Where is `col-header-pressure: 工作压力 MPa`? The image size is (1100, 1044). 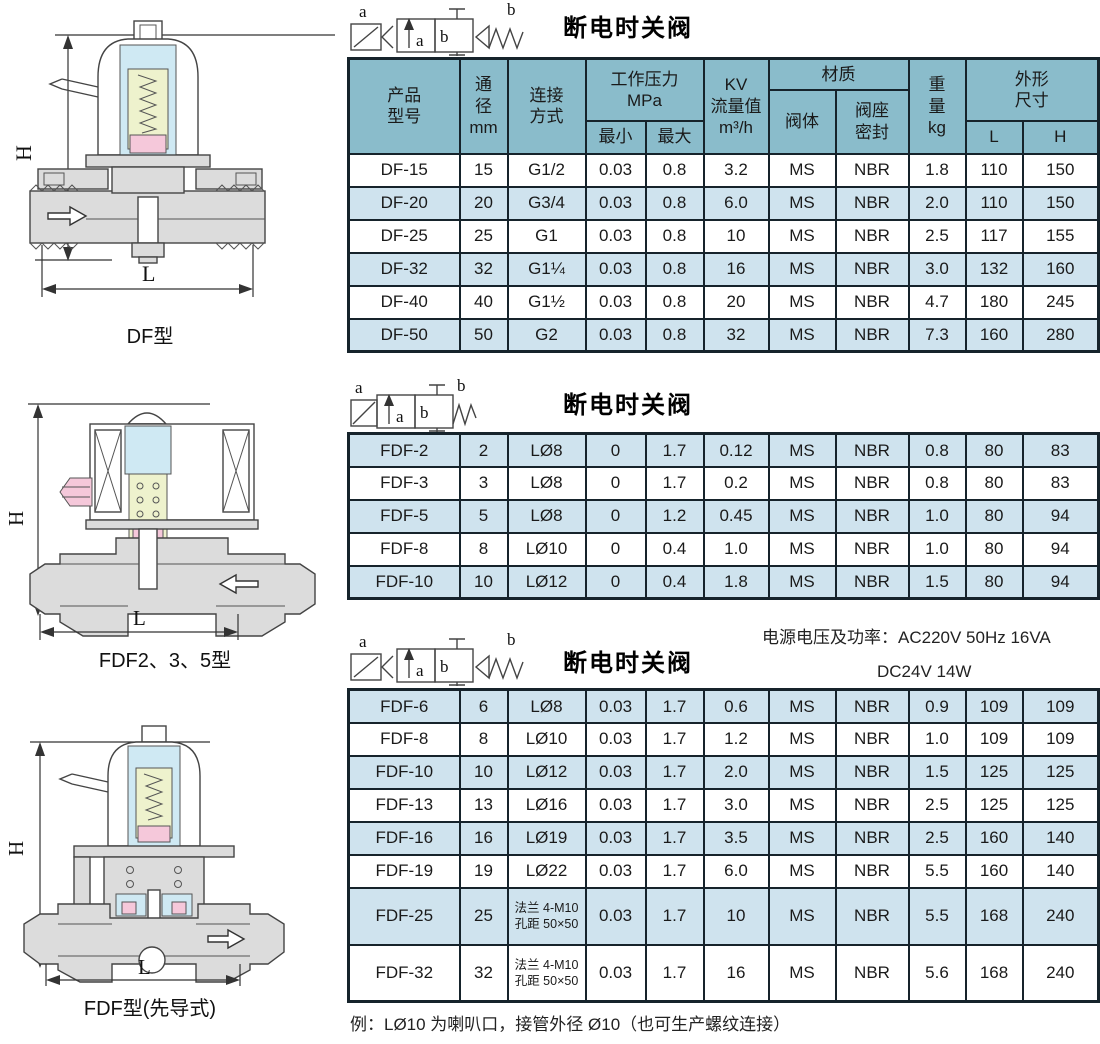
col-header-pressure: 工作压力 MPa is located at coordinates (644, 89).